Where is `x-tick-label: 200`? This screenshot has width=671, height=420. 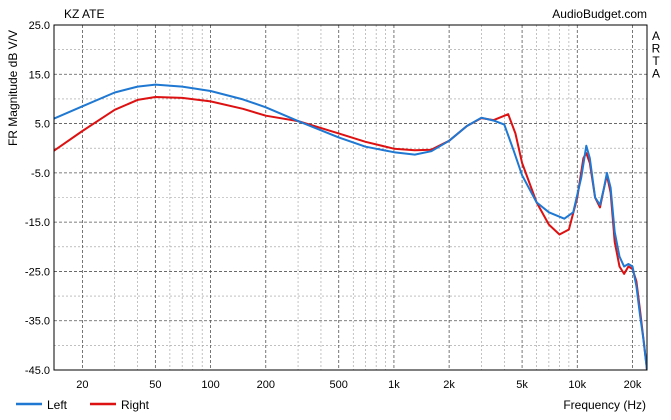
x-tick-label: 200 is located at coordinates (266, 385).